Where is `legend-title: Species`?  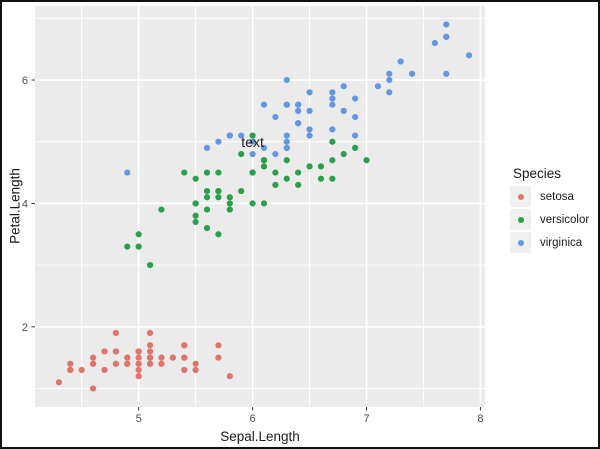
legend-title: Species is located at coordinates (537, 173).